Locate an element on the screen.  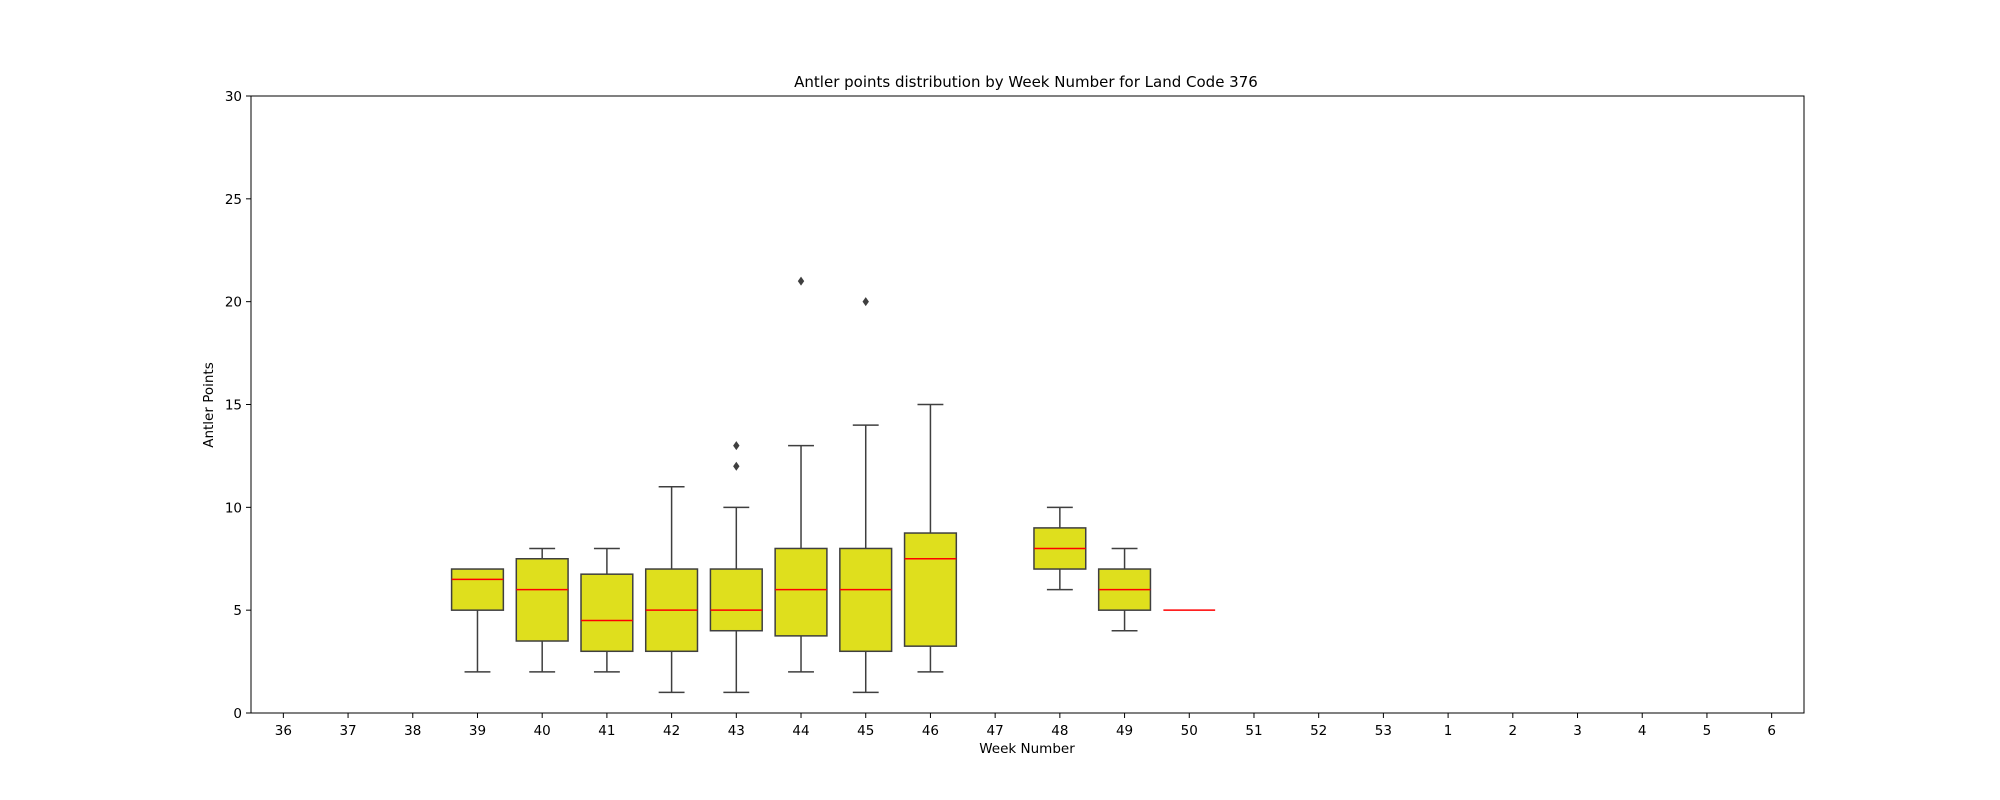
x-tick-label: 43 is located at coordinates (736, 731).